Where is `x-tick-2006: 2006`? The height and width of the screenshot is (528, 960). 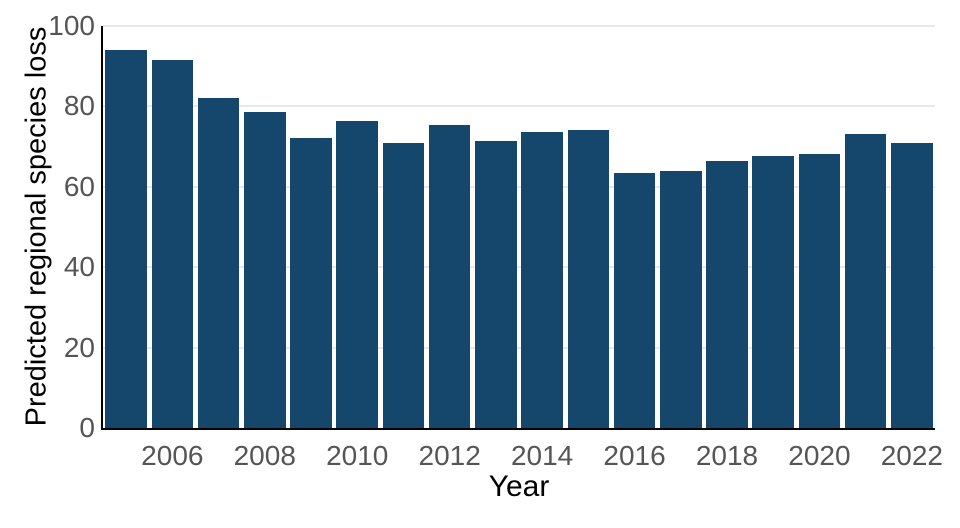 x-tick-2006: 2006 is located at coordinates (172, 455).